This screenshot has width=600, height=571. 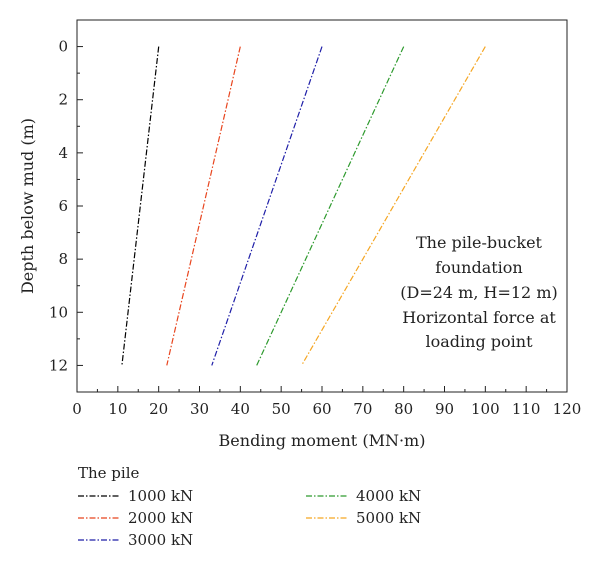 I want to click on y-axis-label: Depth below mud (m), so click(x=27, y=206).